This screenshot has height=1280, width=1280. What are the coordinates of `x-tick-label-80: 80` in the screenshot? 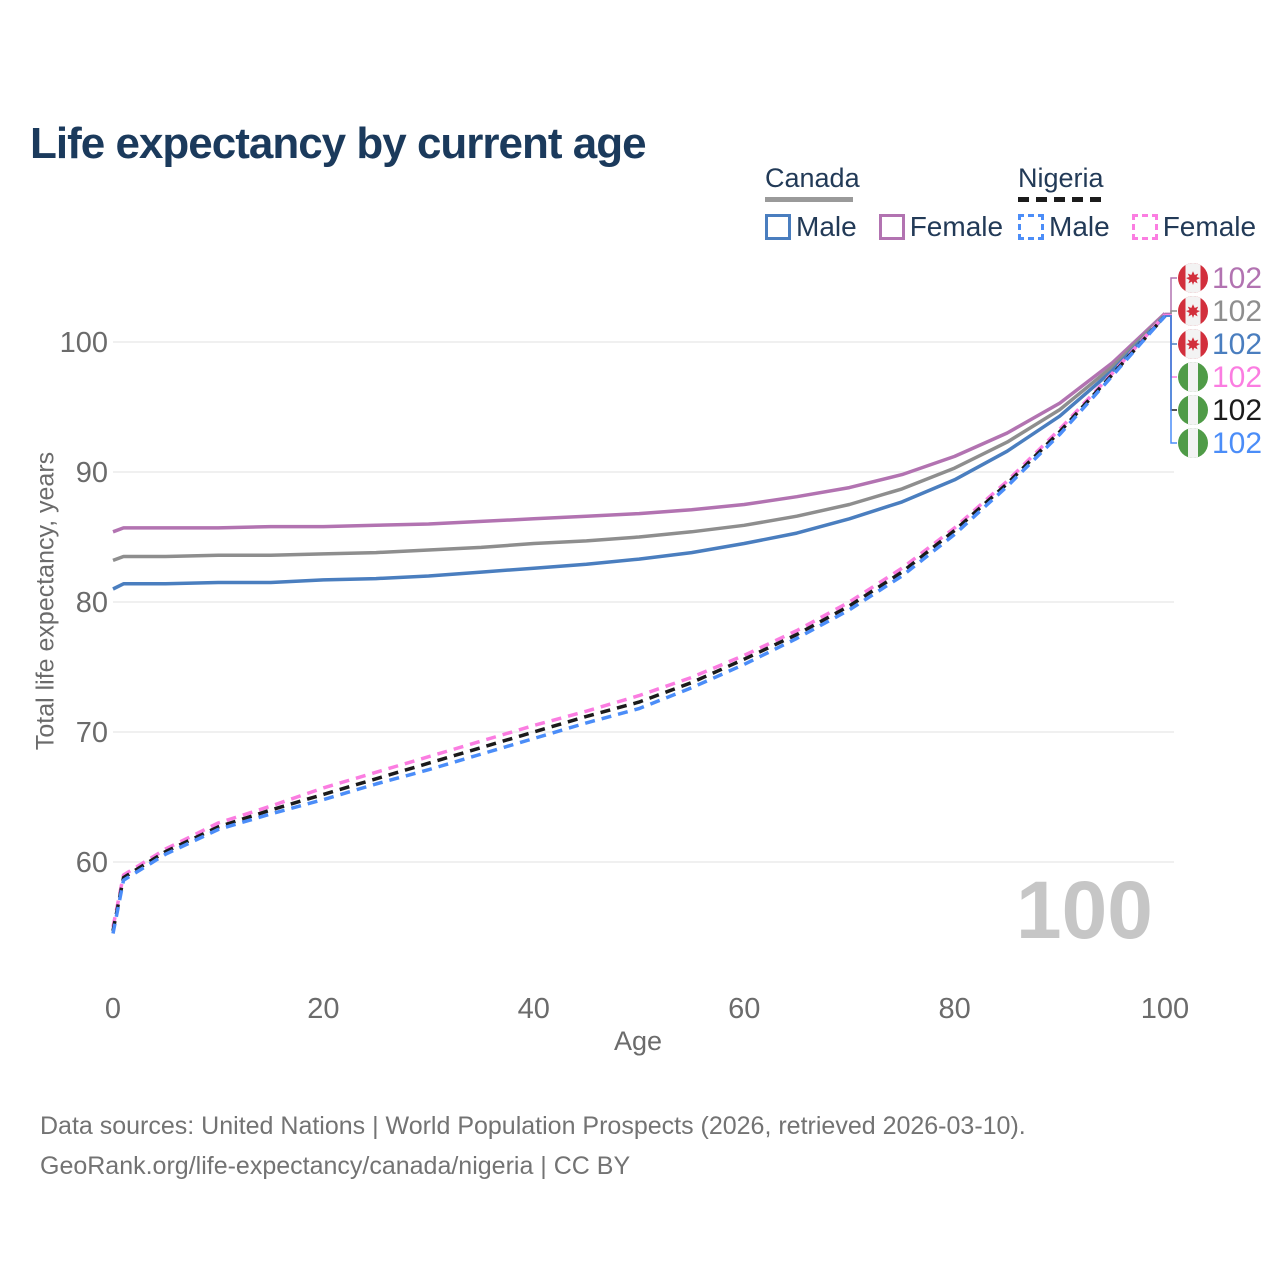 It's located at (954, 1009).